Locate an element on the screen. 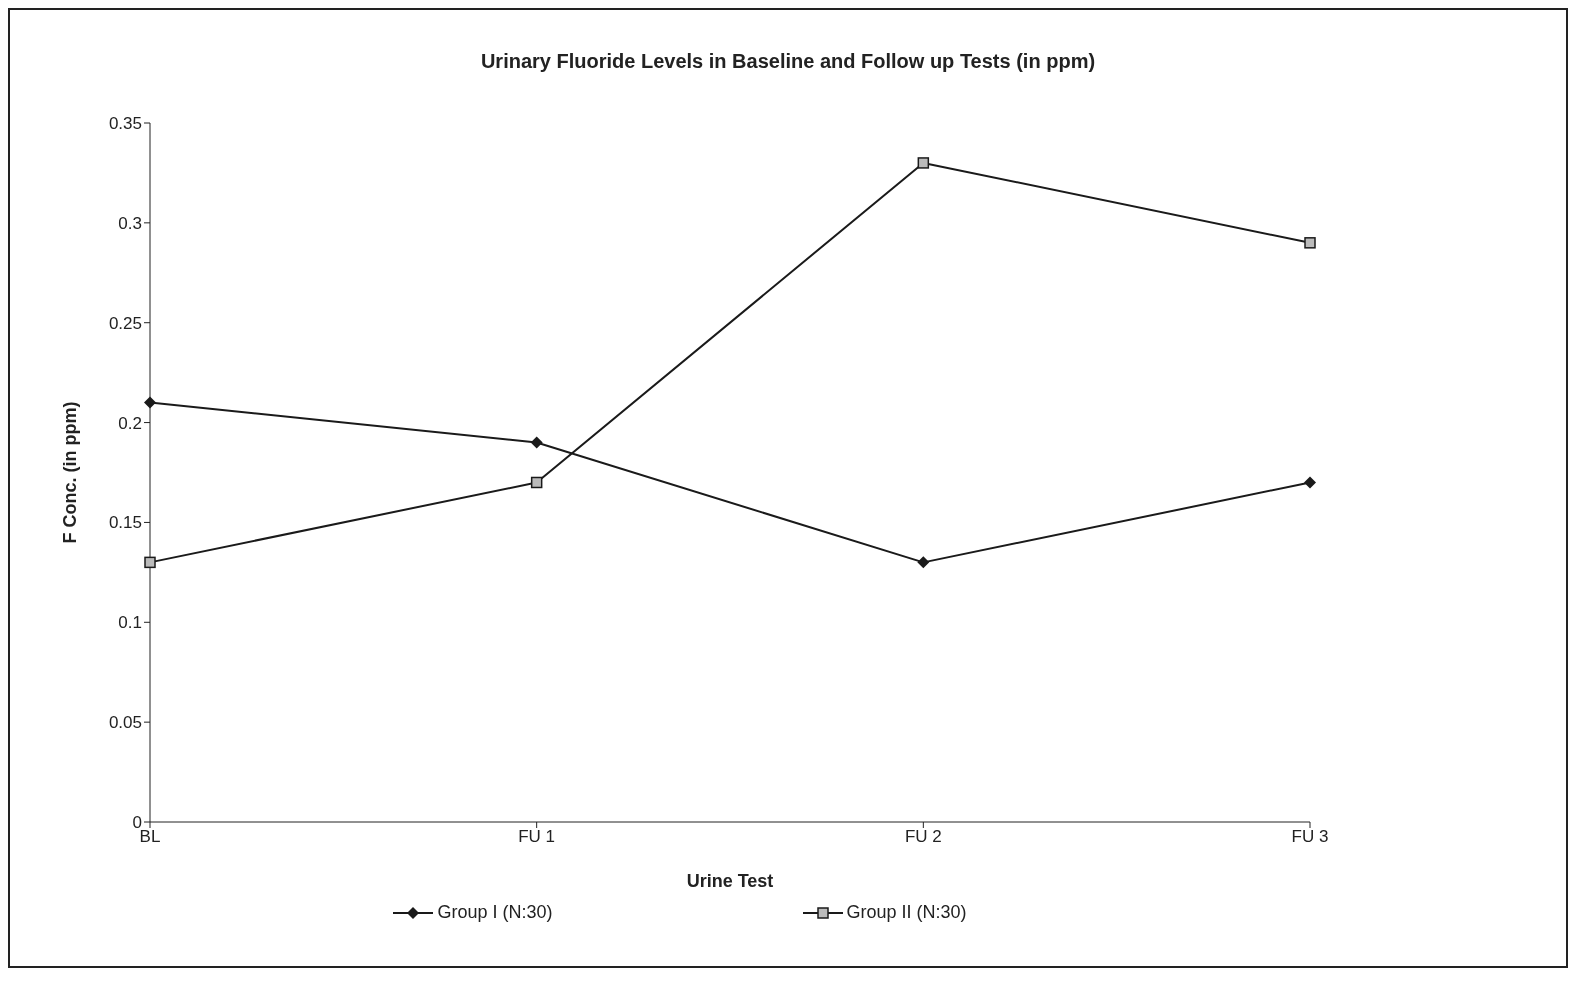  legend-label: Group I (N:30) is located at coordinates (495, 912).